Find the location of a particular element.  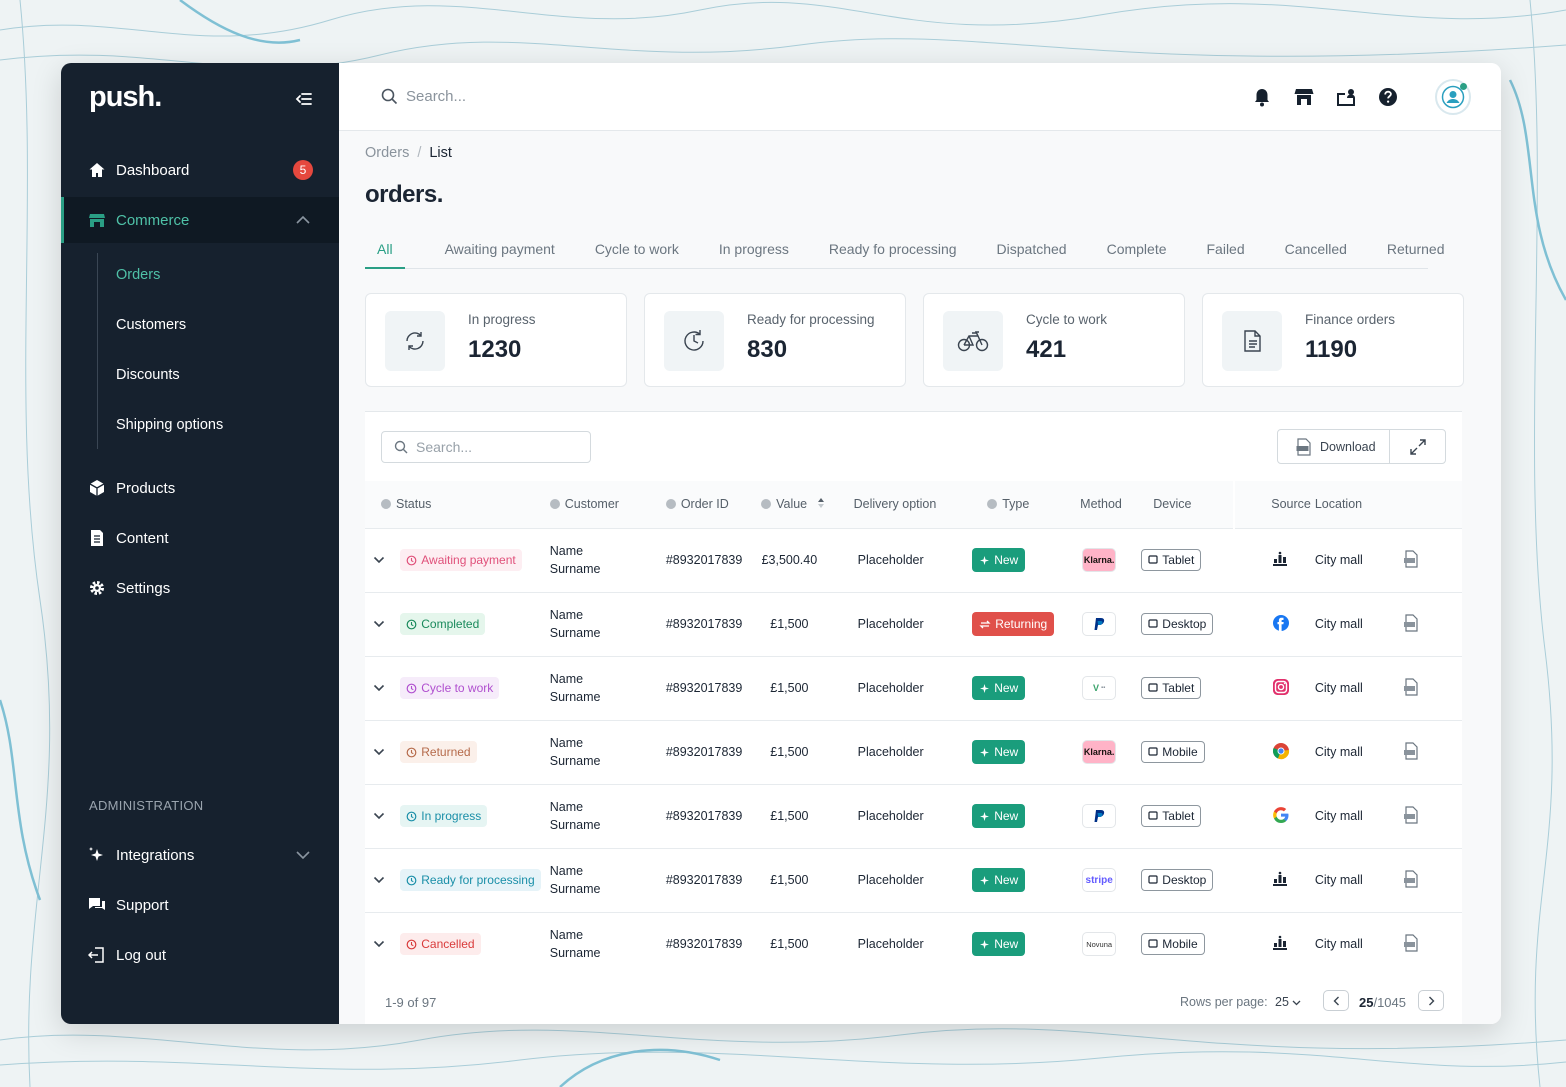

stat-value: 1190 is located at coordinates (1331, 349).